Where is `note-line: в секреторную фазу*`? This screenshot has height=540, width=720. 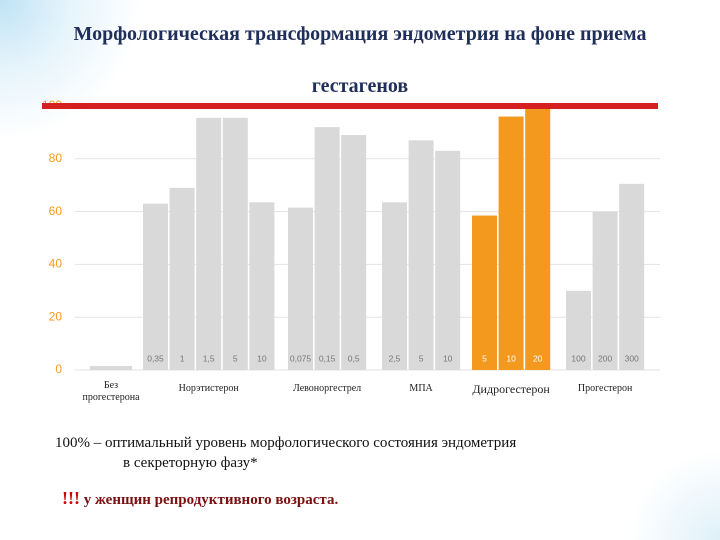
note-line: в секреторную фазу* is located at coordinates (190, 463).